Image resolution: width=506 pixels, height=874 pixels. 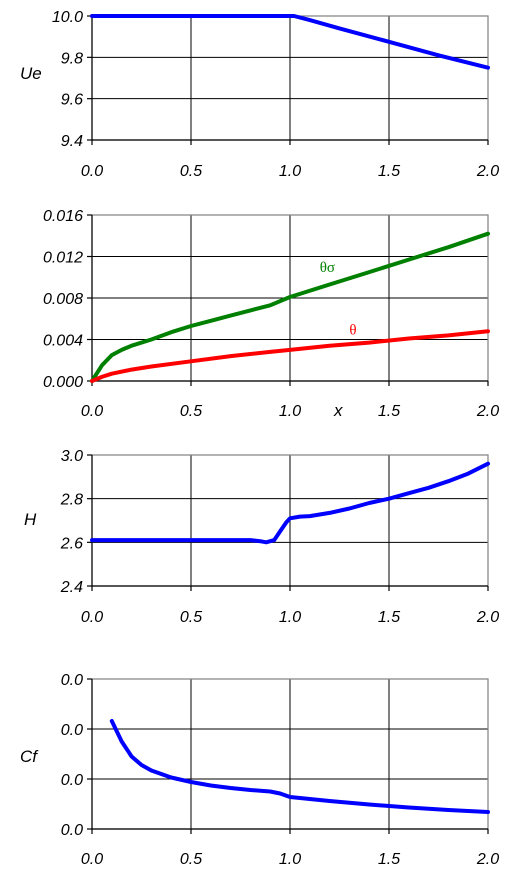 I want to click on series-annotation: θ, so click(x=352, y=330).